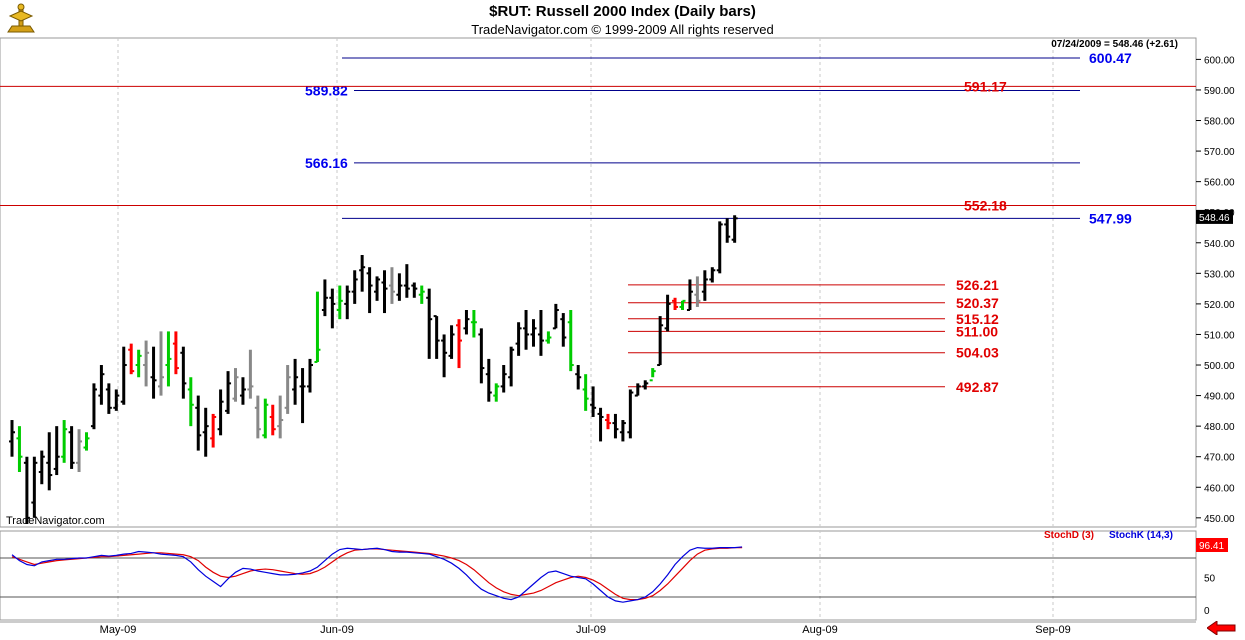  What do you see at coordinates (1219, 244) in the screenshot?
I see `y-tick-label: 540.00` at bounding box center [1219, 244].